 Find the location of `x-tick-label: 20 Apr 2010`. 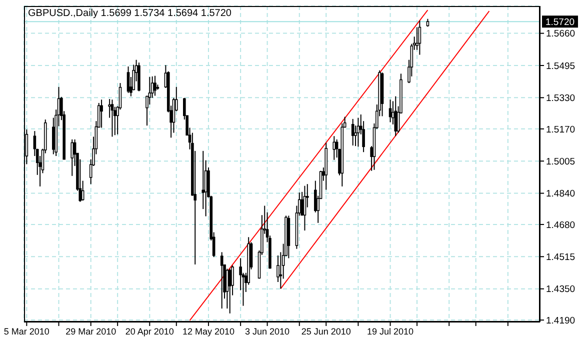

x-tick-label: 20 Apr 2010 is located at coordinates (149, 331).